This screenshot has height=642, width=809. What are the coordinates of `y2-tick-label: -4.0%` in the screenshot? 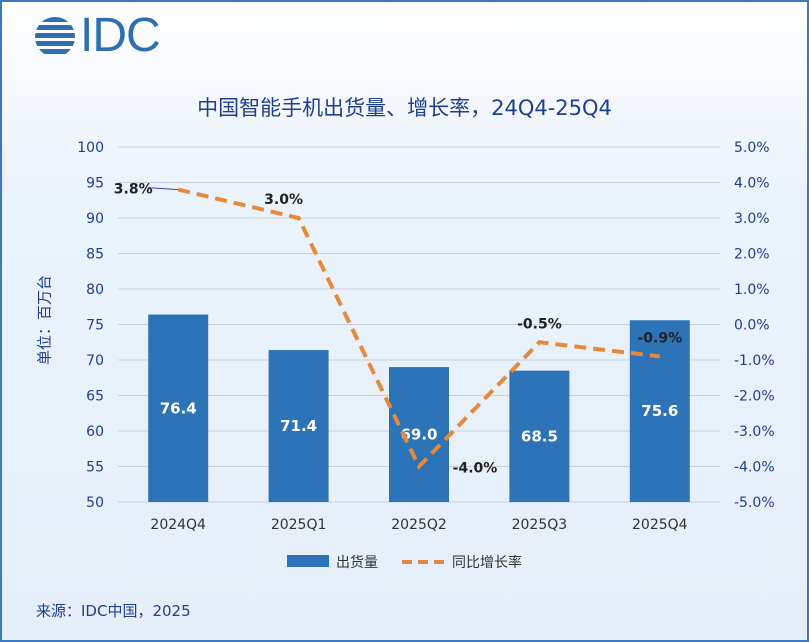 It's located at (754, 468).